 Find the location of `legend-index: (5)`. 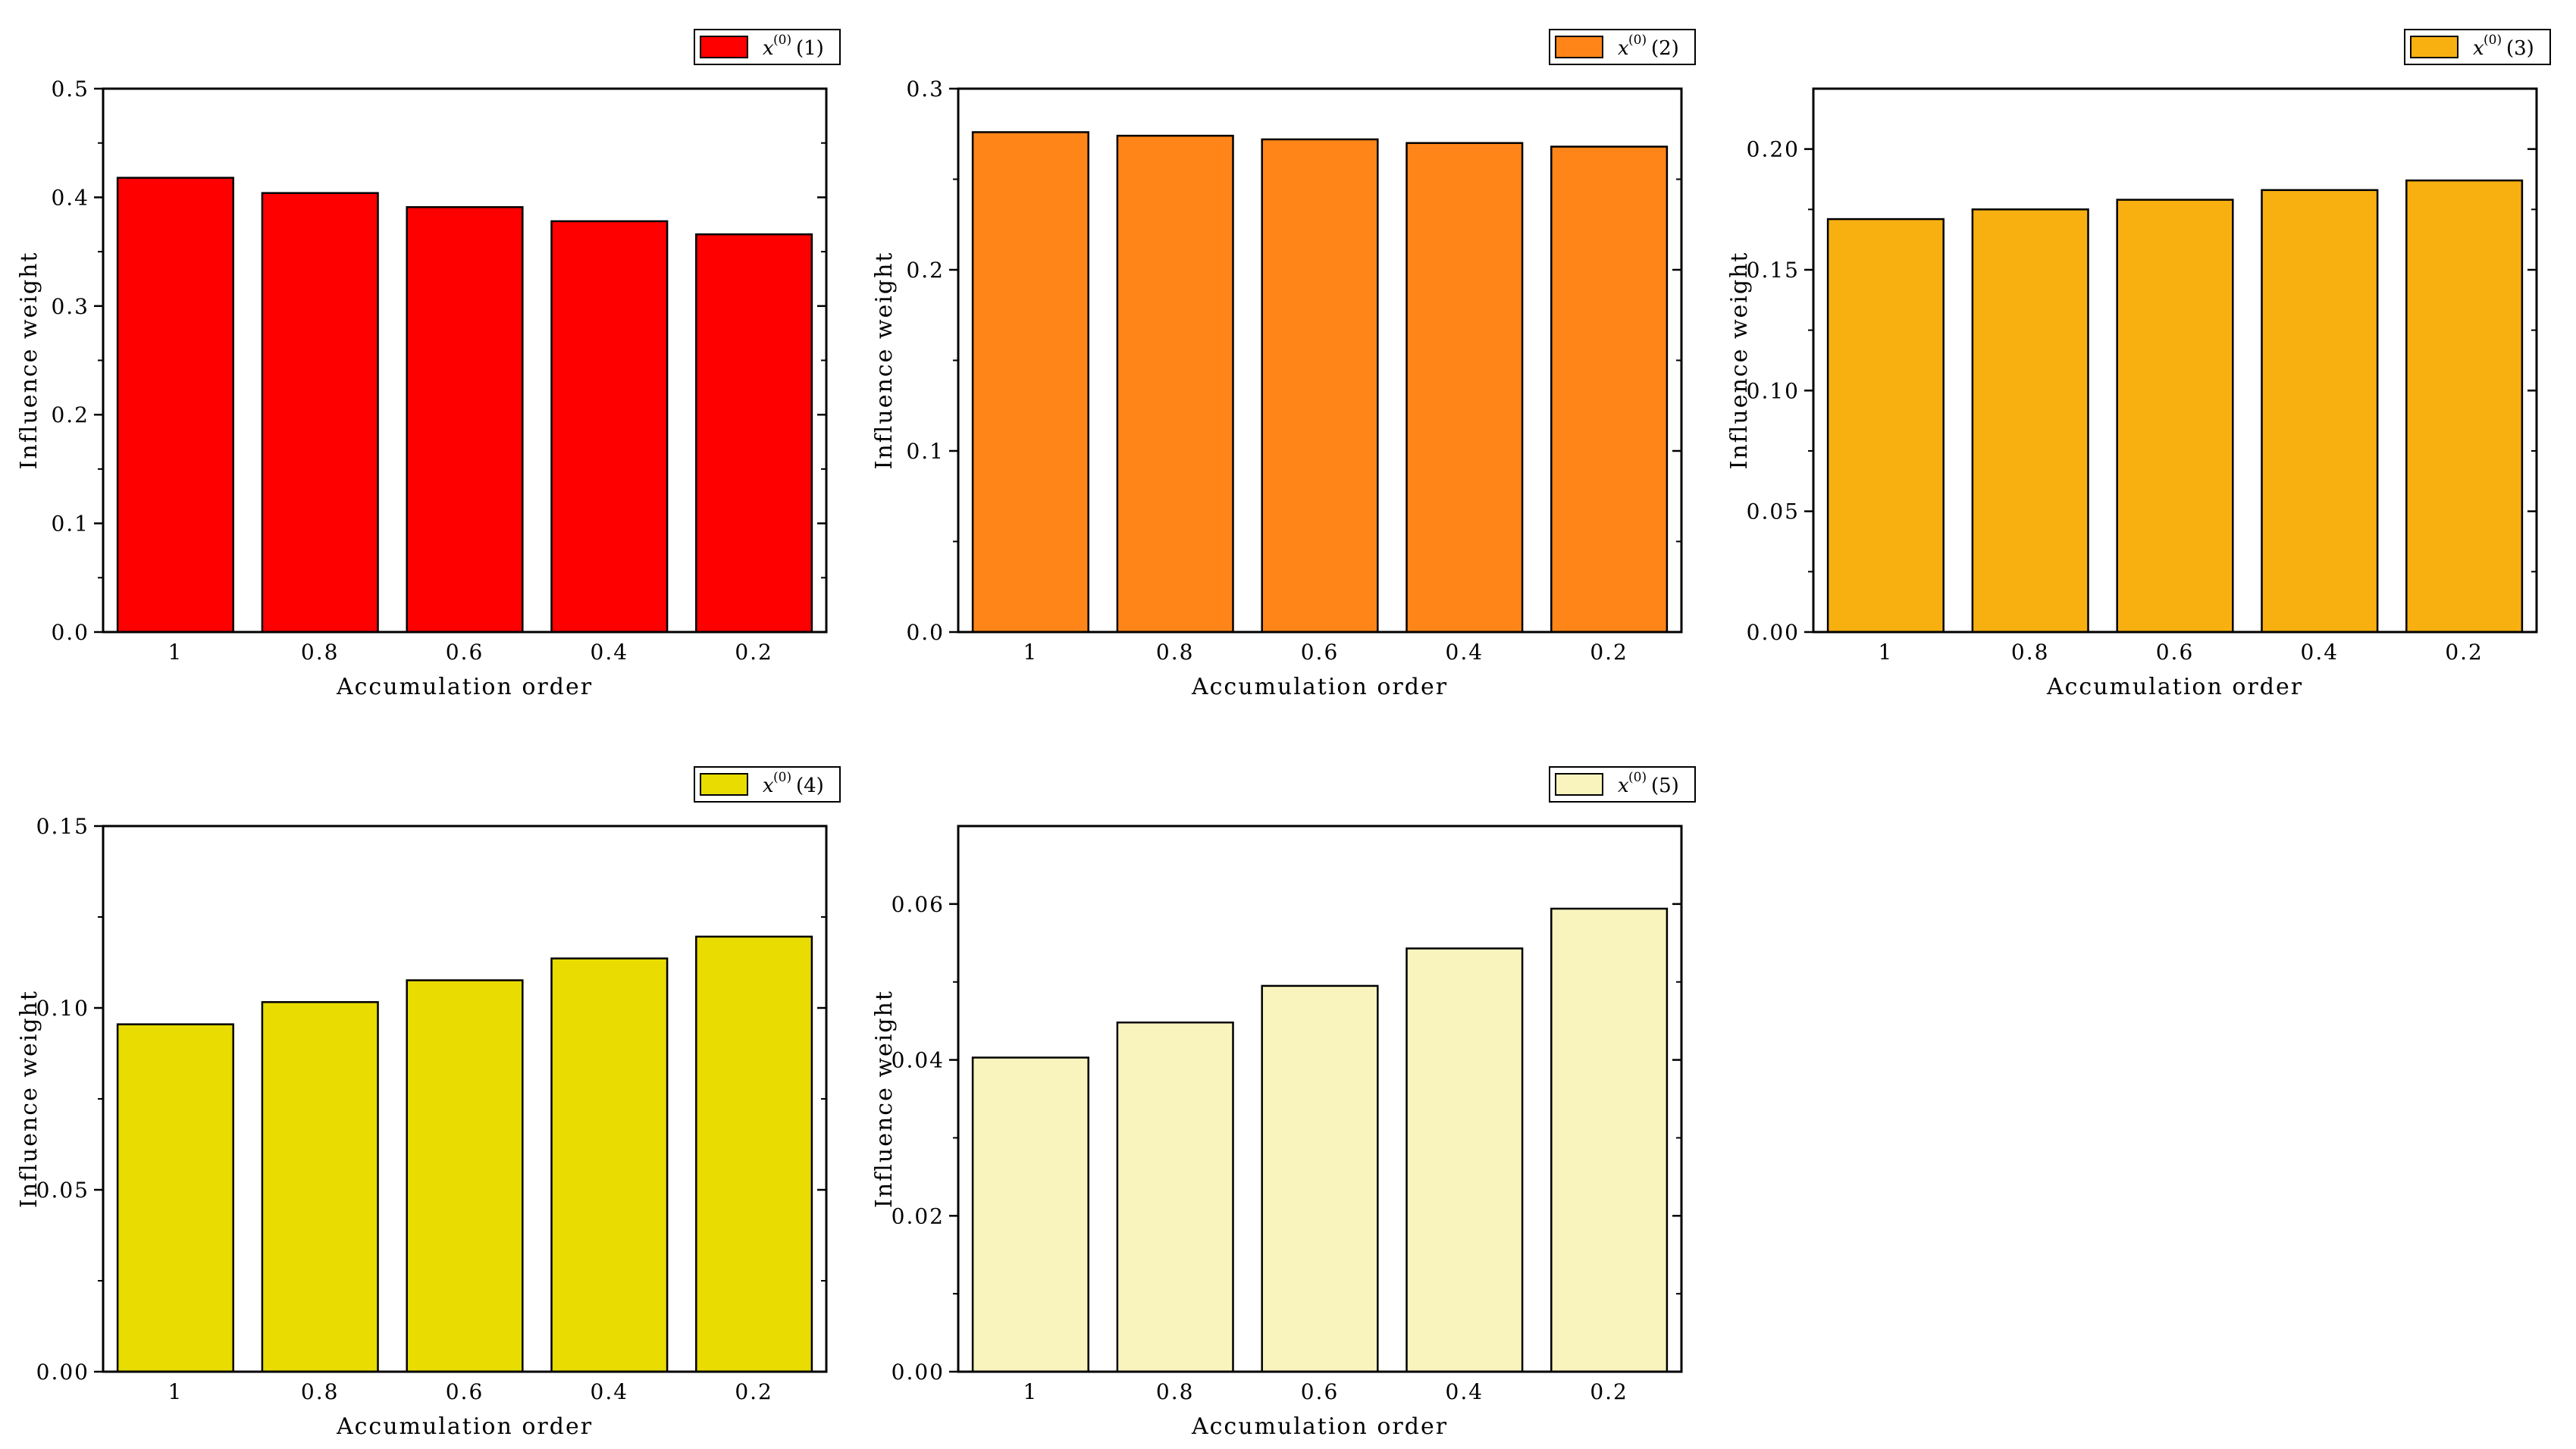

legend-index: (5) is located at coordinates (1665, 786).